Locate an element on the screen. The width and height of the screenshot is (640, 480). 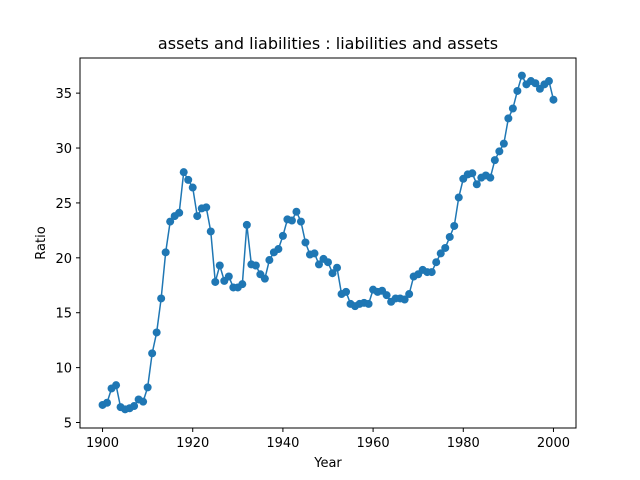
y-tick-label: 25 is located at coordinates (63, 204).